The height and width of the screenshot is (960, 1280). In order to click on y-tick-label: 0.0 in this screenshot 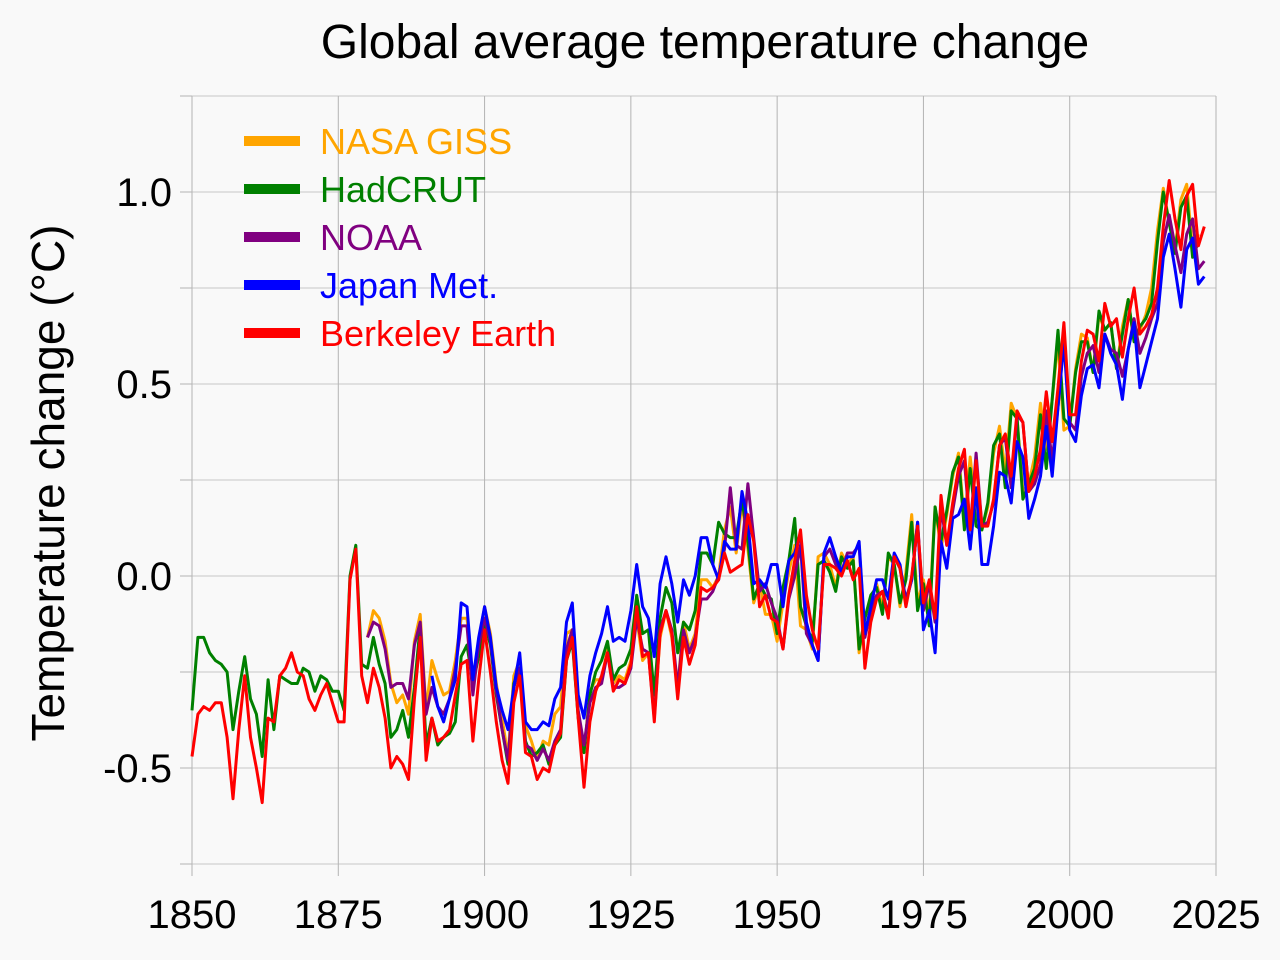, I will do `click(144, 577)`.